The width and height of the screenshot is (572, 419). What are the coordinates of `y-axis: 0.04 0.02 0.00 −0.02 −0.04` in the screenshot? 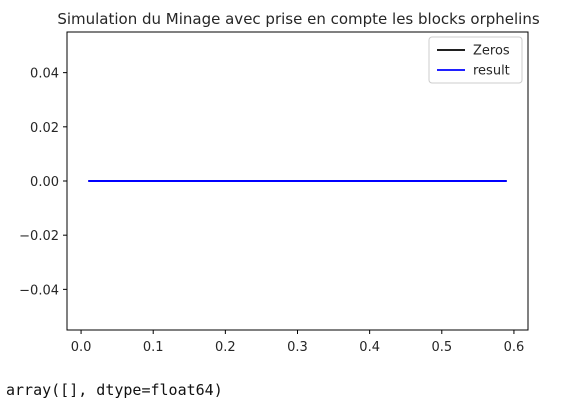 It's located at (43, 182).